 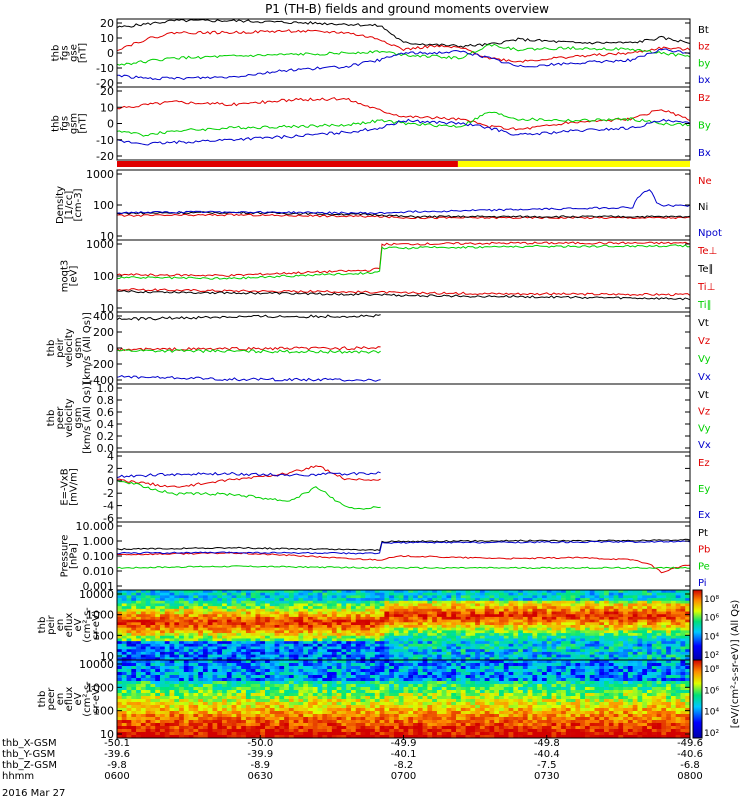 What do you see at coordinates (704, 489) in the screenshot?
I see `legend-entry: Ey` at bounding box center [704, 489].